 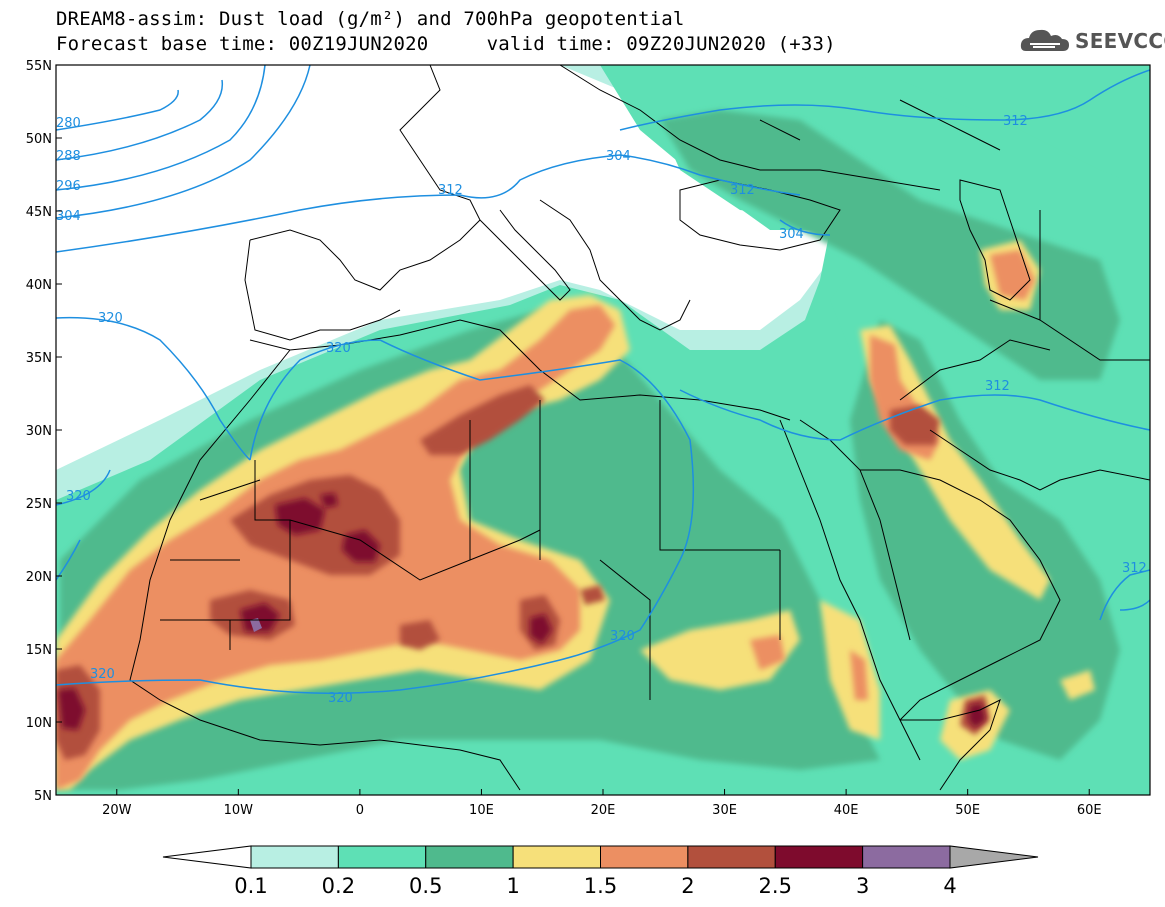 What do you see at coordinates (256, 625) in the screenshot?
I see `dust-band-3.0` at bounding box center [256, 625].